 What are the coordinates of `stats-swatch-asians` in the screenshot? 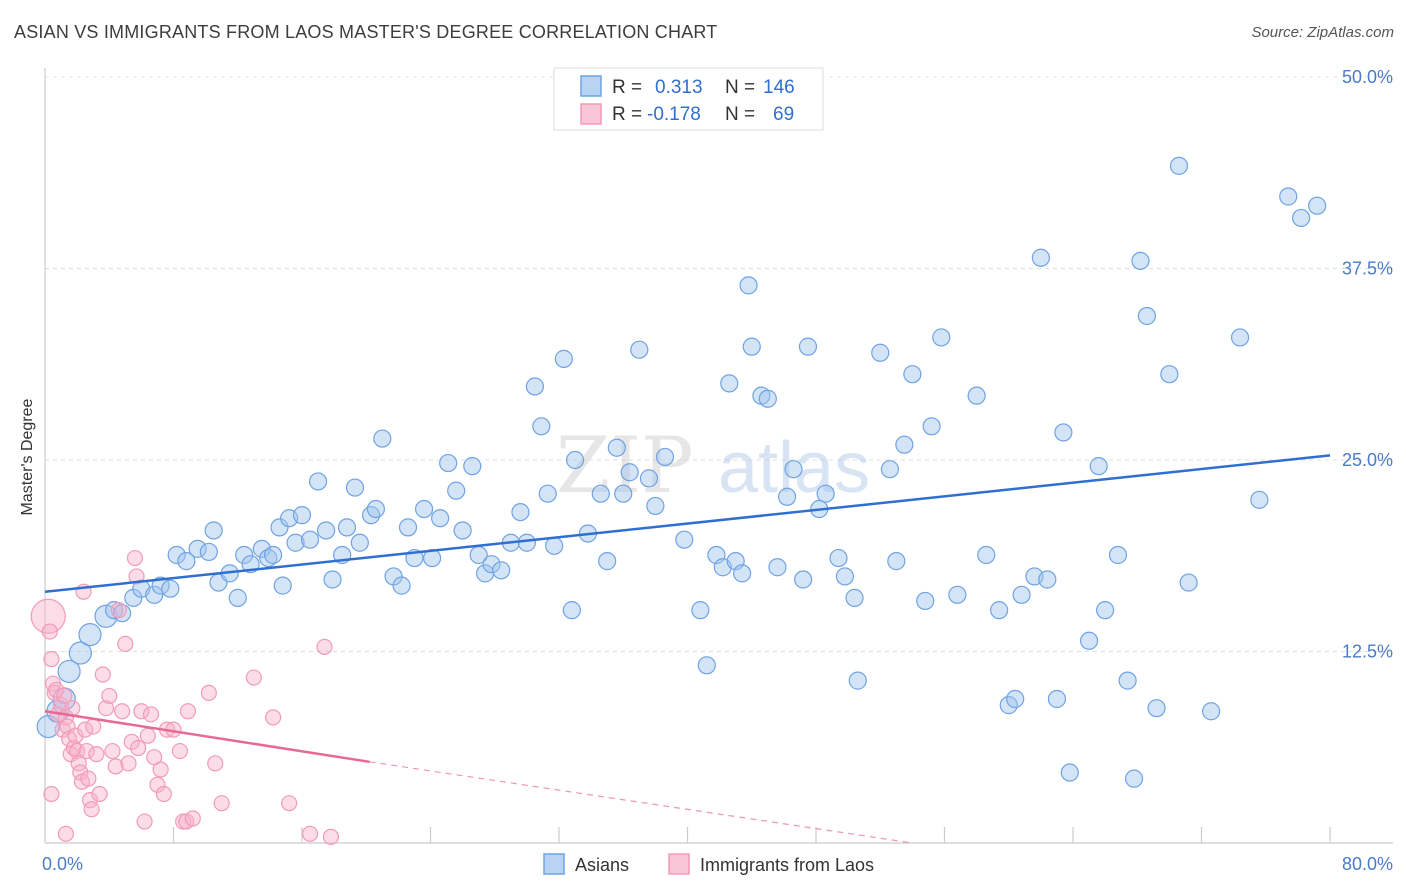 It's located at (591, 86).